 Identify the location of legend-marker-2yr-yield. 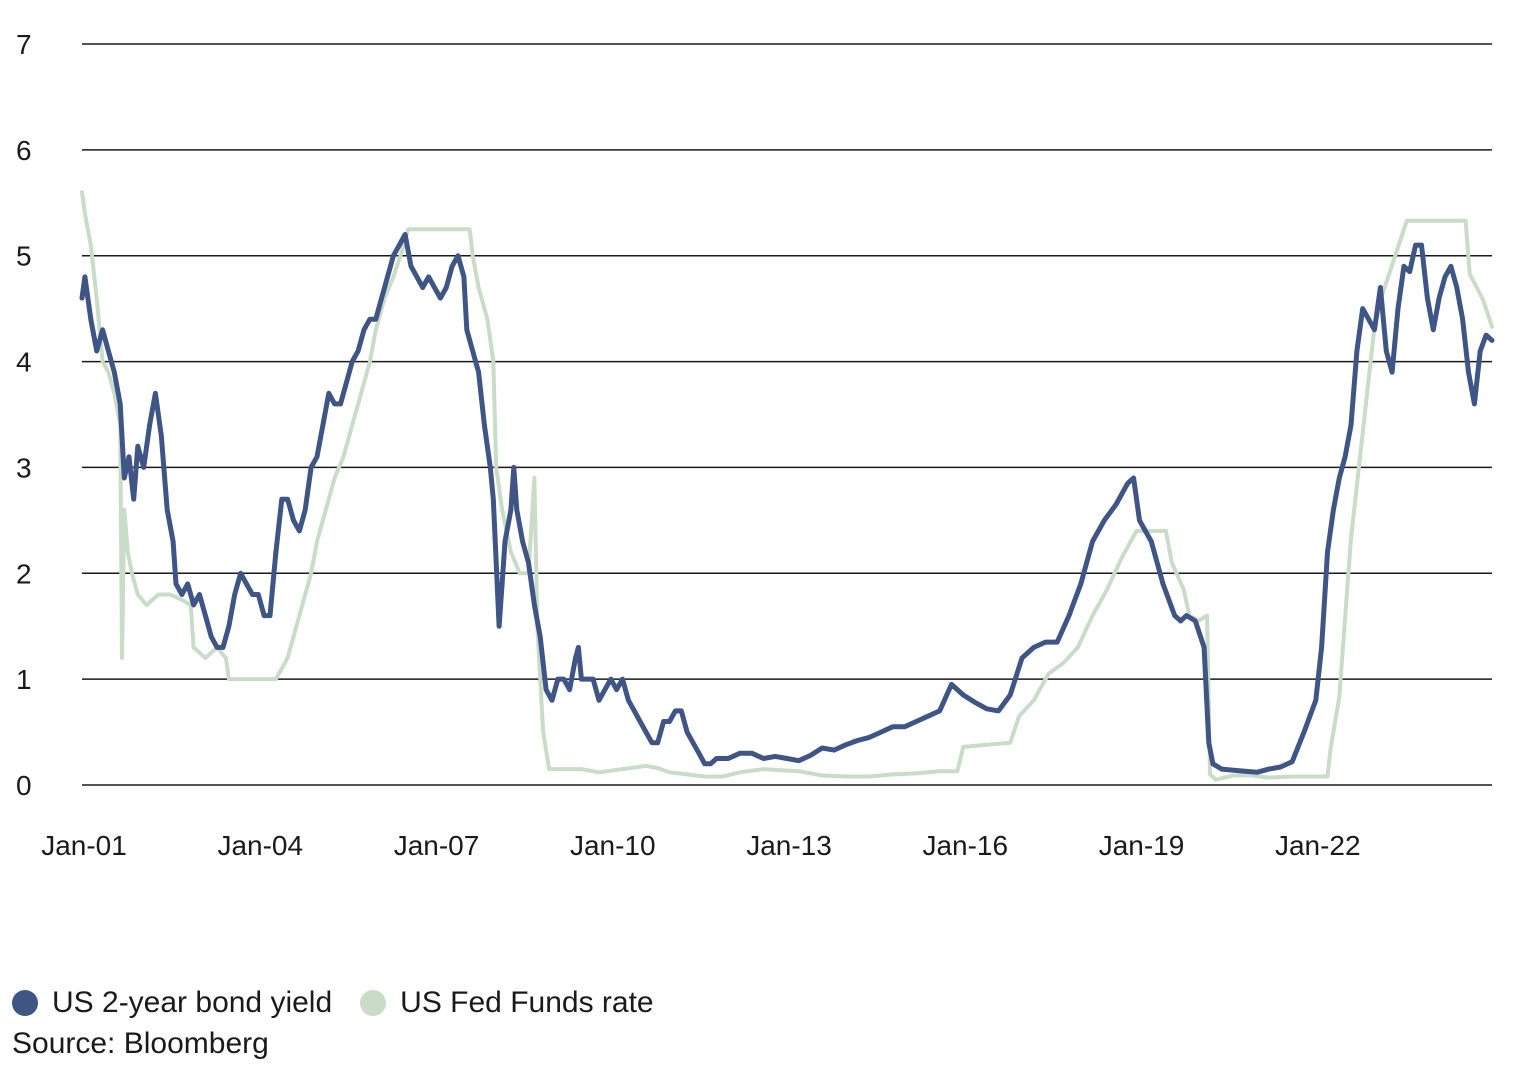
(25, 1003).